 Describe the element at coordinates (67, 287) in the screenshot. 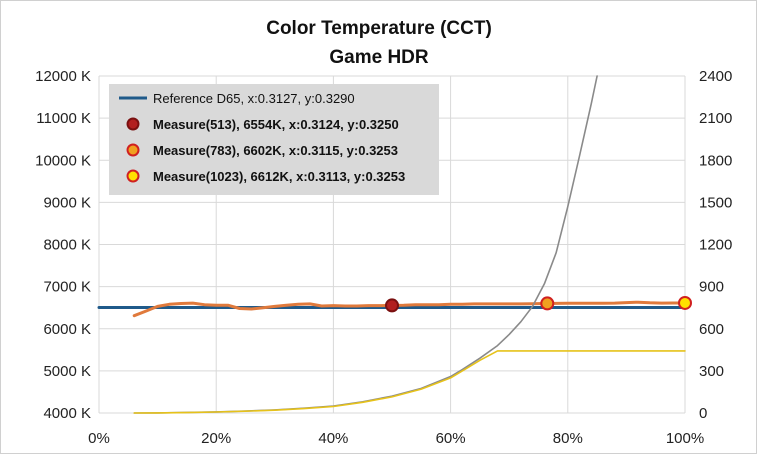

I see `y-left-tick-label: 7000 K` at that location.